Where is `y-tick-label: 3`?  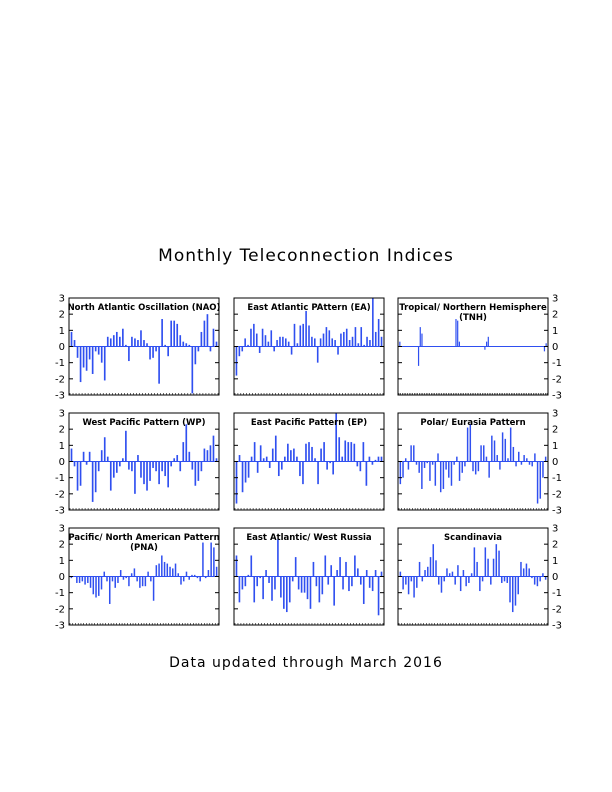 y-tick-label: 3 is located at coordinates (555, 299).